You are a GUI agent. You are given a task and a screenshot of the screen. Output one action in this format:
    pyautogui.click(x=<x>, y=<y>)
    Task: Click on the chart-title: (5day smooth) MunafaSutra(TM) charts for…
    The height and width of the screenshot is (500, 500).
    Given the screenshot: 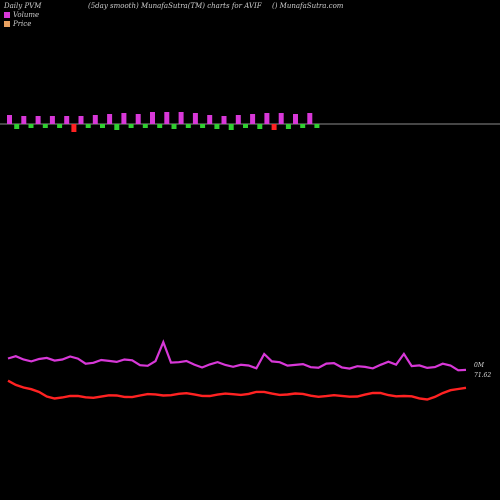 What is the action you would take?
    pyautogui.click(x=175, y=6)
    